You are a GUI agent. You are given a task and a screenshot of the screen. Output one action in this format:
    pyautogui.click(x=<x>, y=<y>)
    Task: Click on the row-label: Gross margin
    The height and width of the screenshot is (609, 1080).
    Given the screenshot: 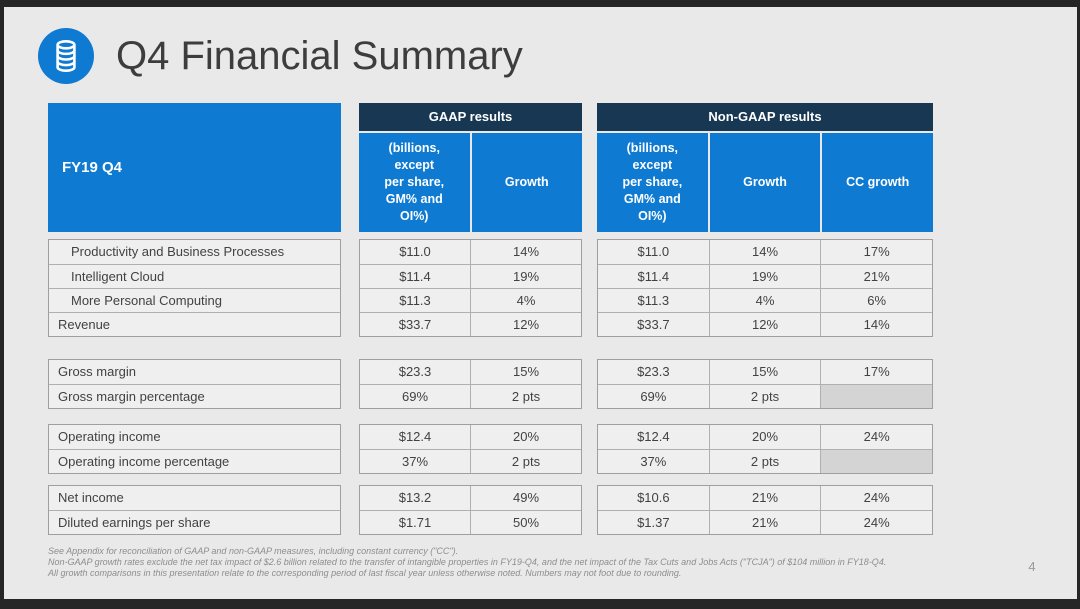 What is the action you would take?
    pyautogui.click(x=97, y=371)
    